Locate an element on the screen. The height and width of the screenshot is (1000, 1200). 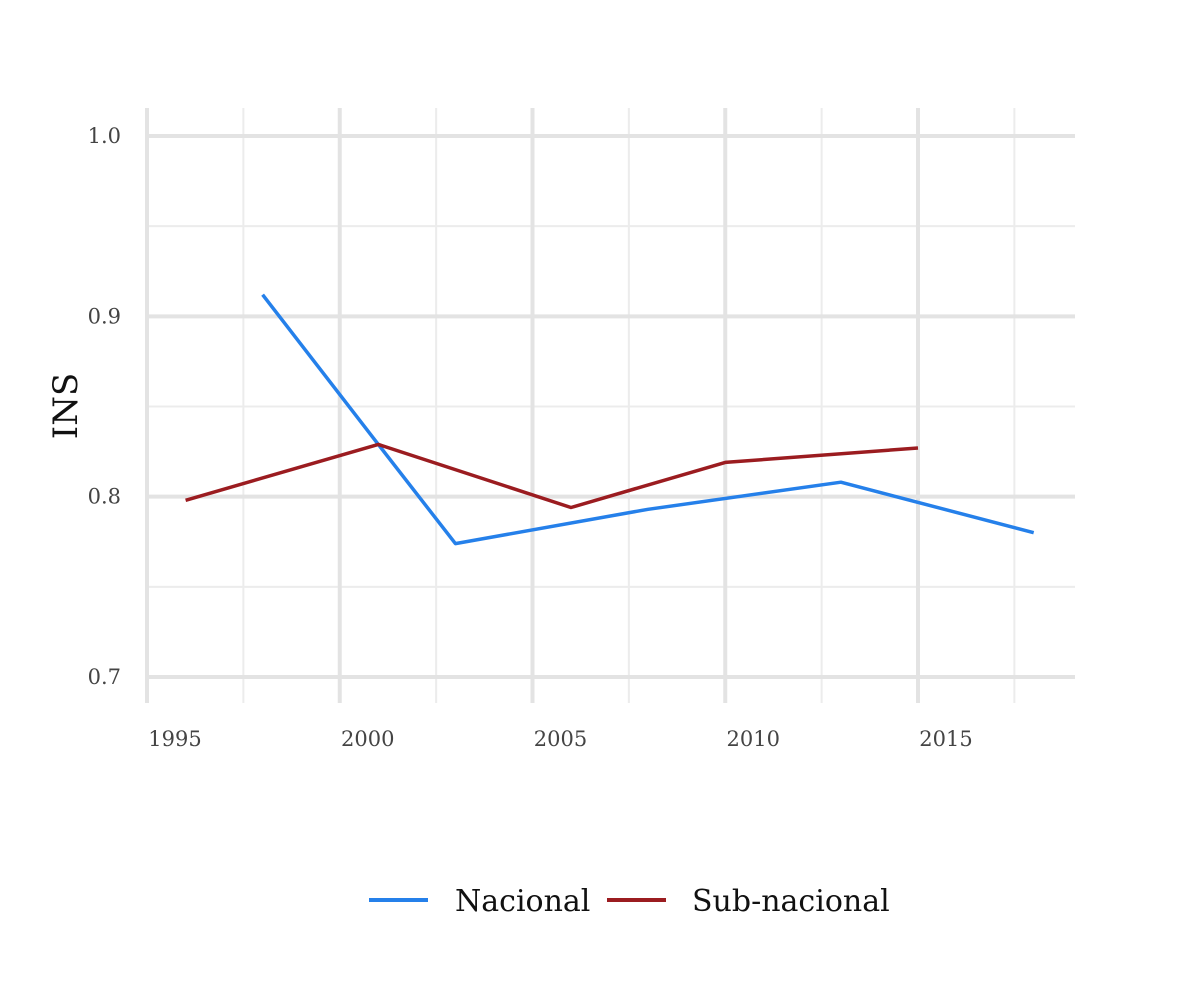
legend-item: Sub-nacional is located at coordinates (748, 901).